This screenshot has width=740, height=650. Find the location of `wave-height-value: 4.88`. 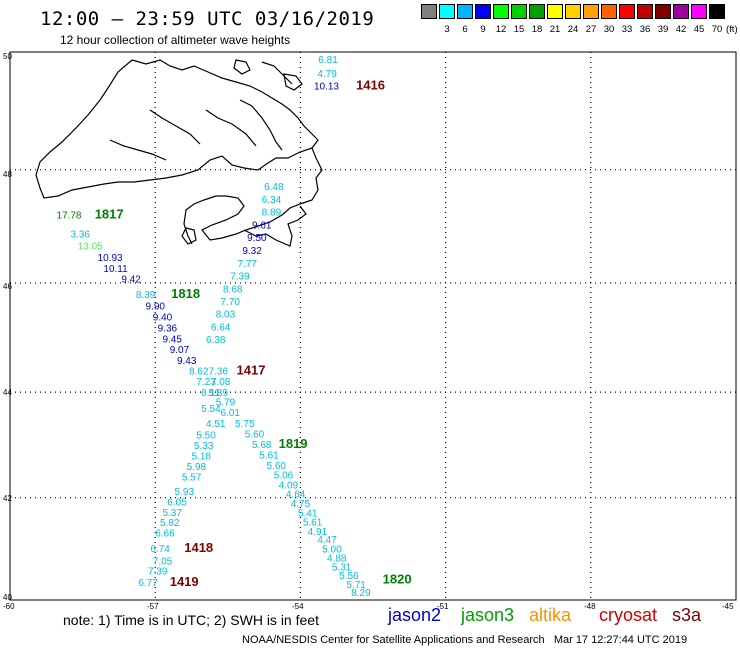

wave-height-value: 4.88 is located at coordinates (337, 558).